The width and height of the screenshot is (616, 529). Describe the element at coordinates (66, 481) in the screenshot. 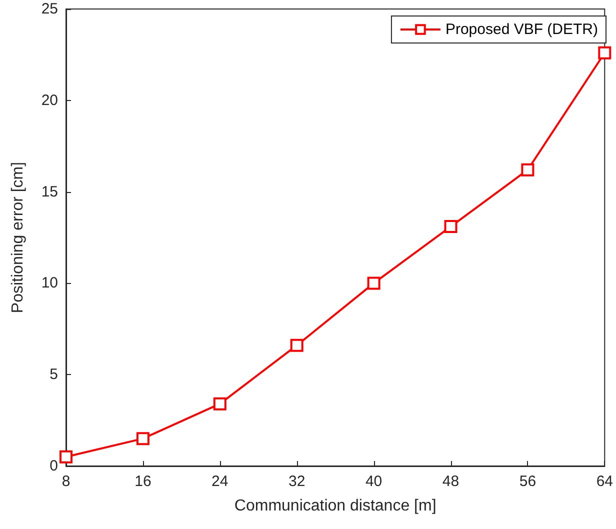

I see `x-tick-label: 8` at that location.